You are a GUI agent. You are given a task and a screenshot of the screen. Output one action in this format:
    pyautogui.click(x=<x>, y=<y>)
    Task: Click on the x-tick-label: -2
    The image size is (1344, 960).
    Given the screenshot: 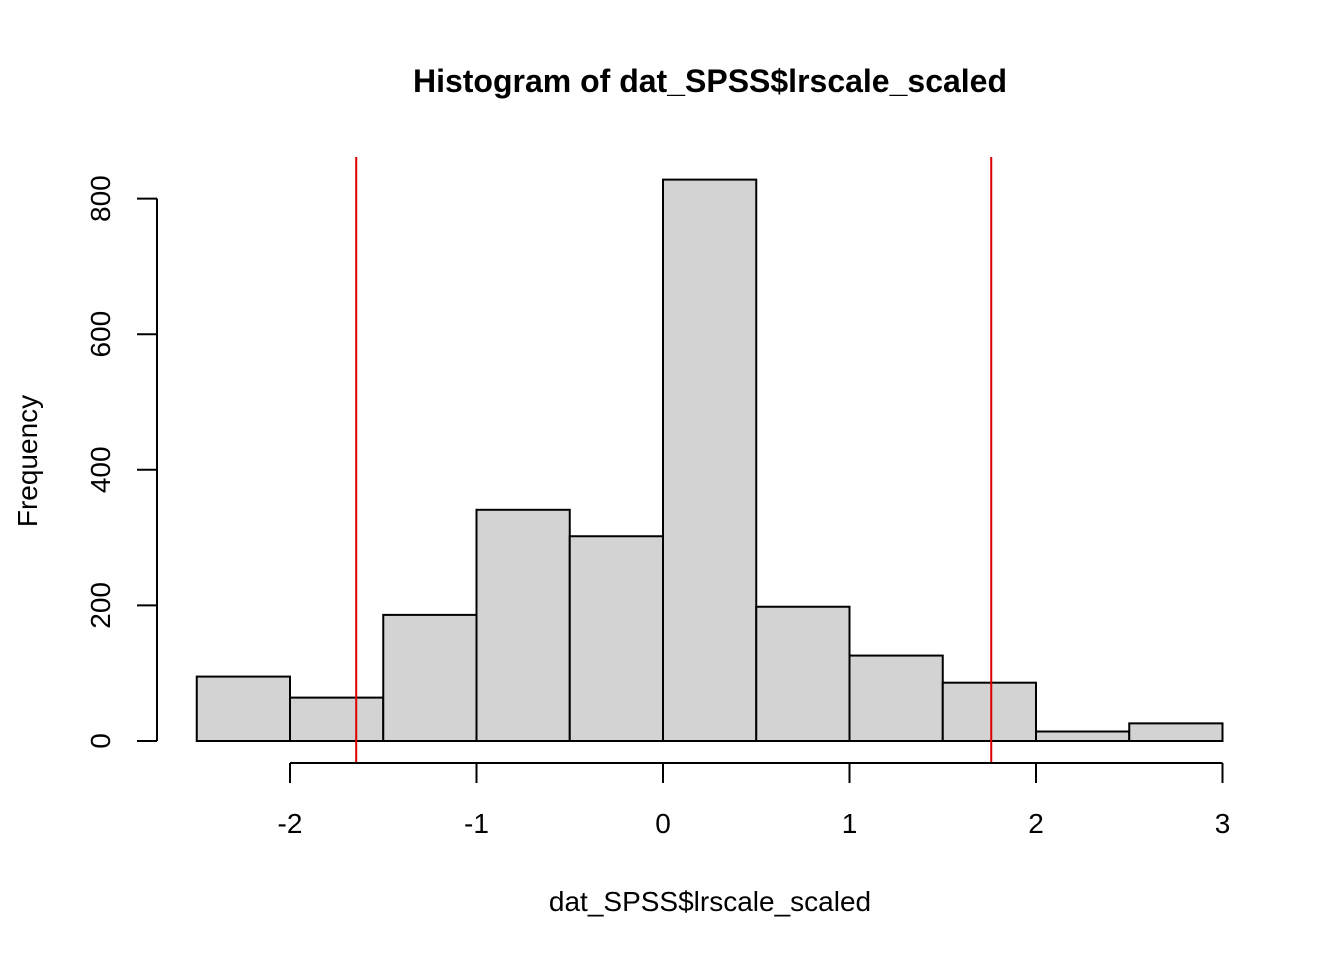 What is the action you would take?
    pyautogui.click(x=290, y=823)
    